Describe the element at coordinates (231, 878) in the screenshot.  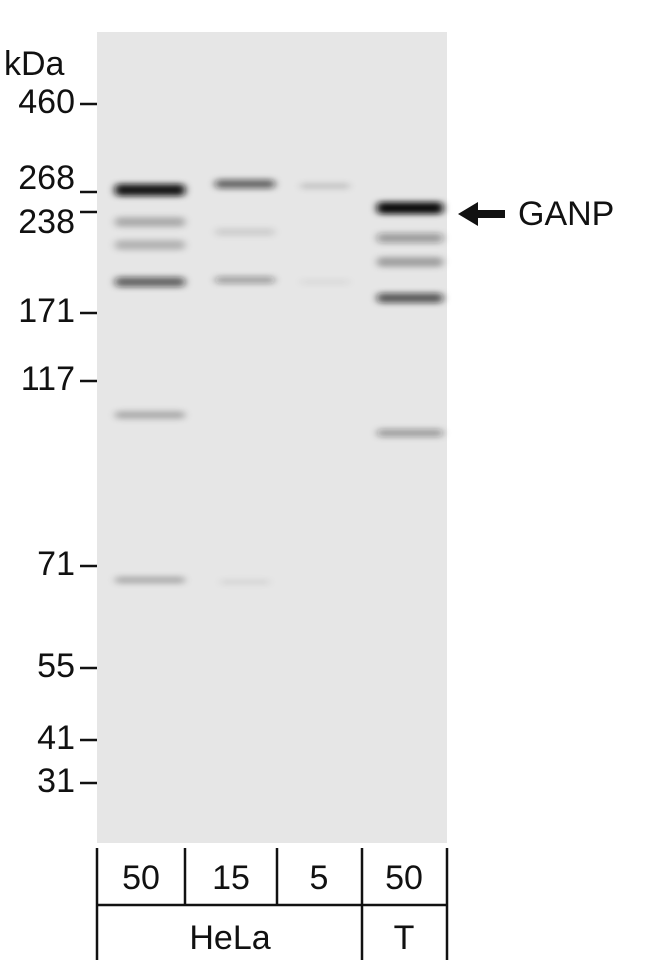
I see `lane-label: 15` at that location.